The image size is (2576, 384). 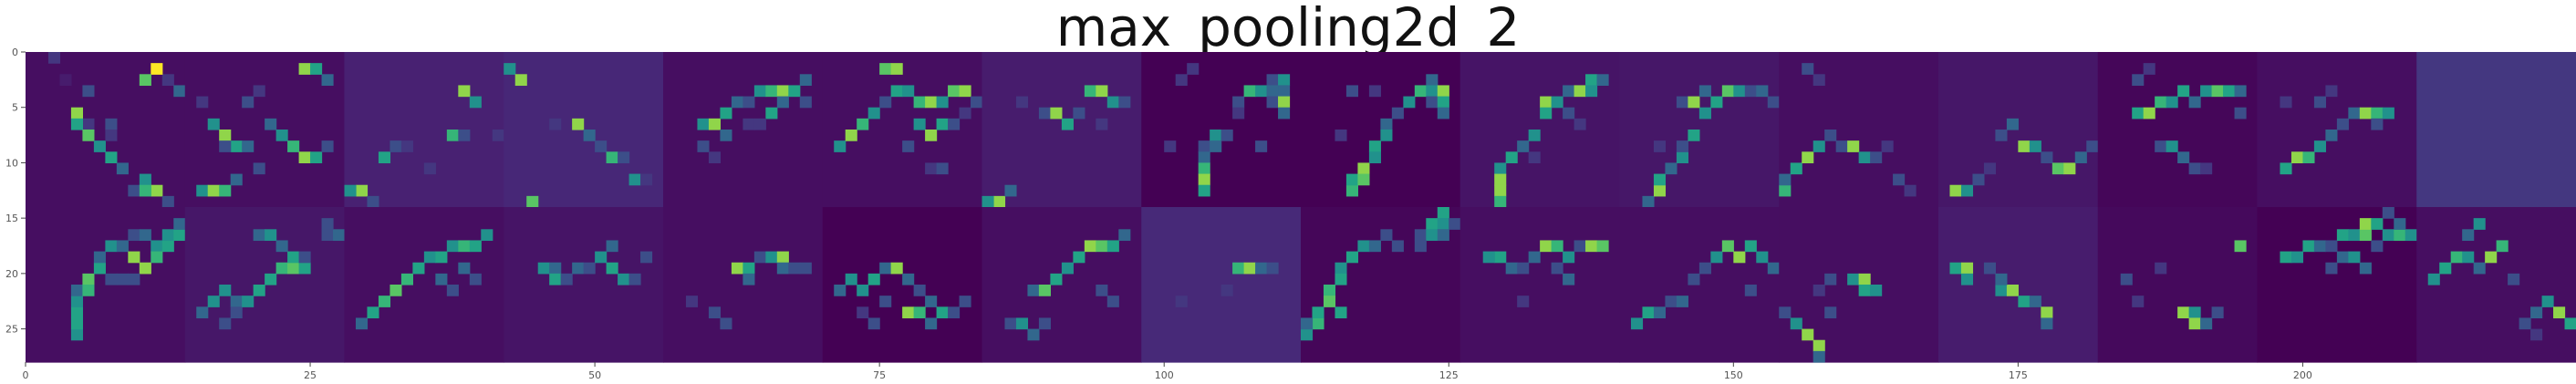 What do you see at coordinates (26, 375) in the screenshot?
I see `x-tick-label: 0` at bounding box center [26, 375].